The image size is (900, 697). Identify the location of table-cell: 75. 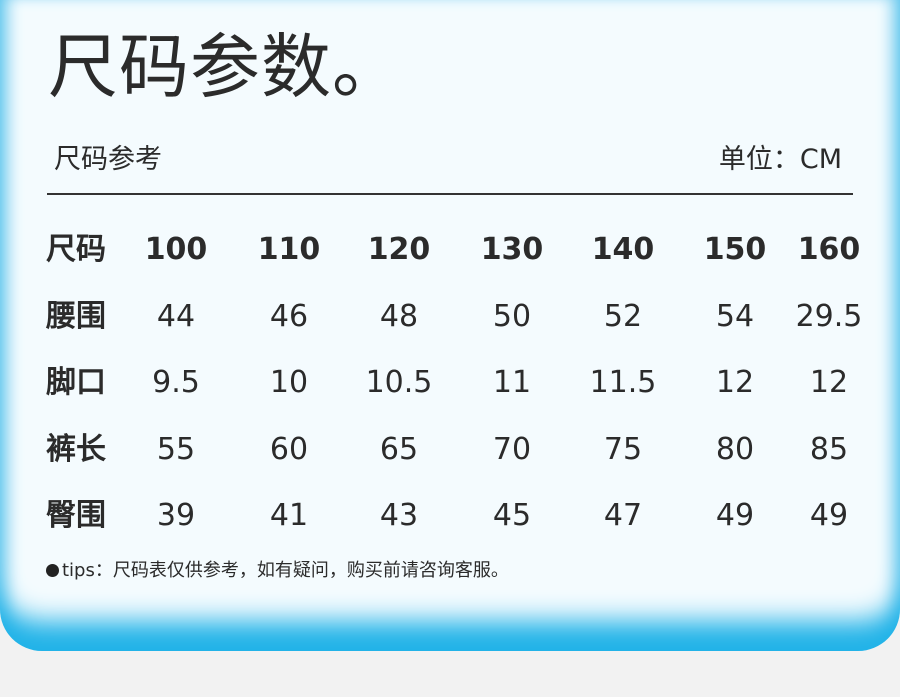
(623, 449).